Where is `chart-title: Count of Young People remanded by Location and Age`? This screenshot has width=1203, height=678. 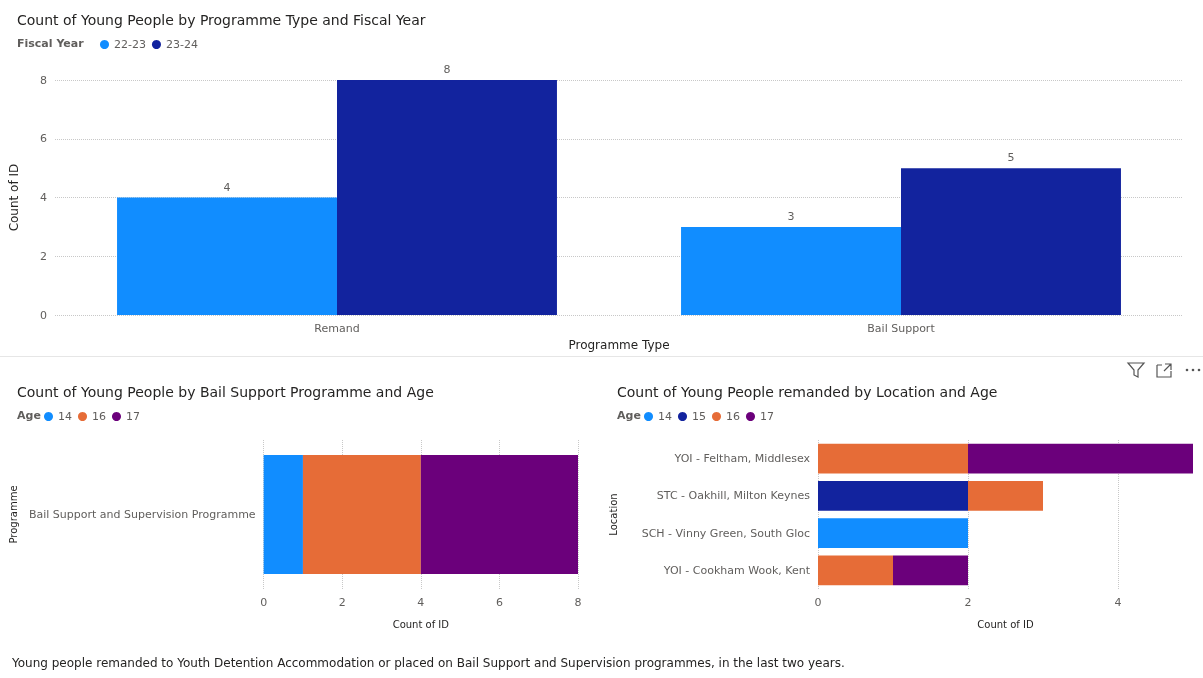 chart-title: Count of Young People remanded by Location and Age is located at coordinates (807, 392).